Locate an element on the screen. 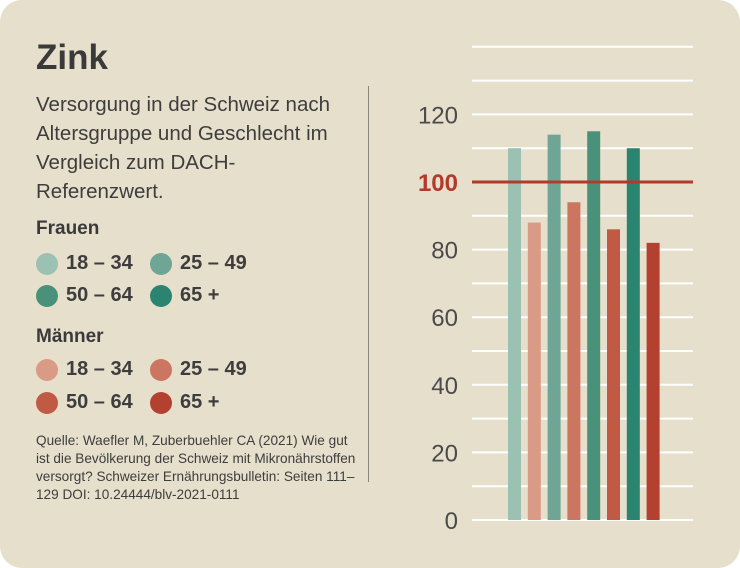  legend-women-25-49: 25 – 49 is located at coordinates (198, 263).